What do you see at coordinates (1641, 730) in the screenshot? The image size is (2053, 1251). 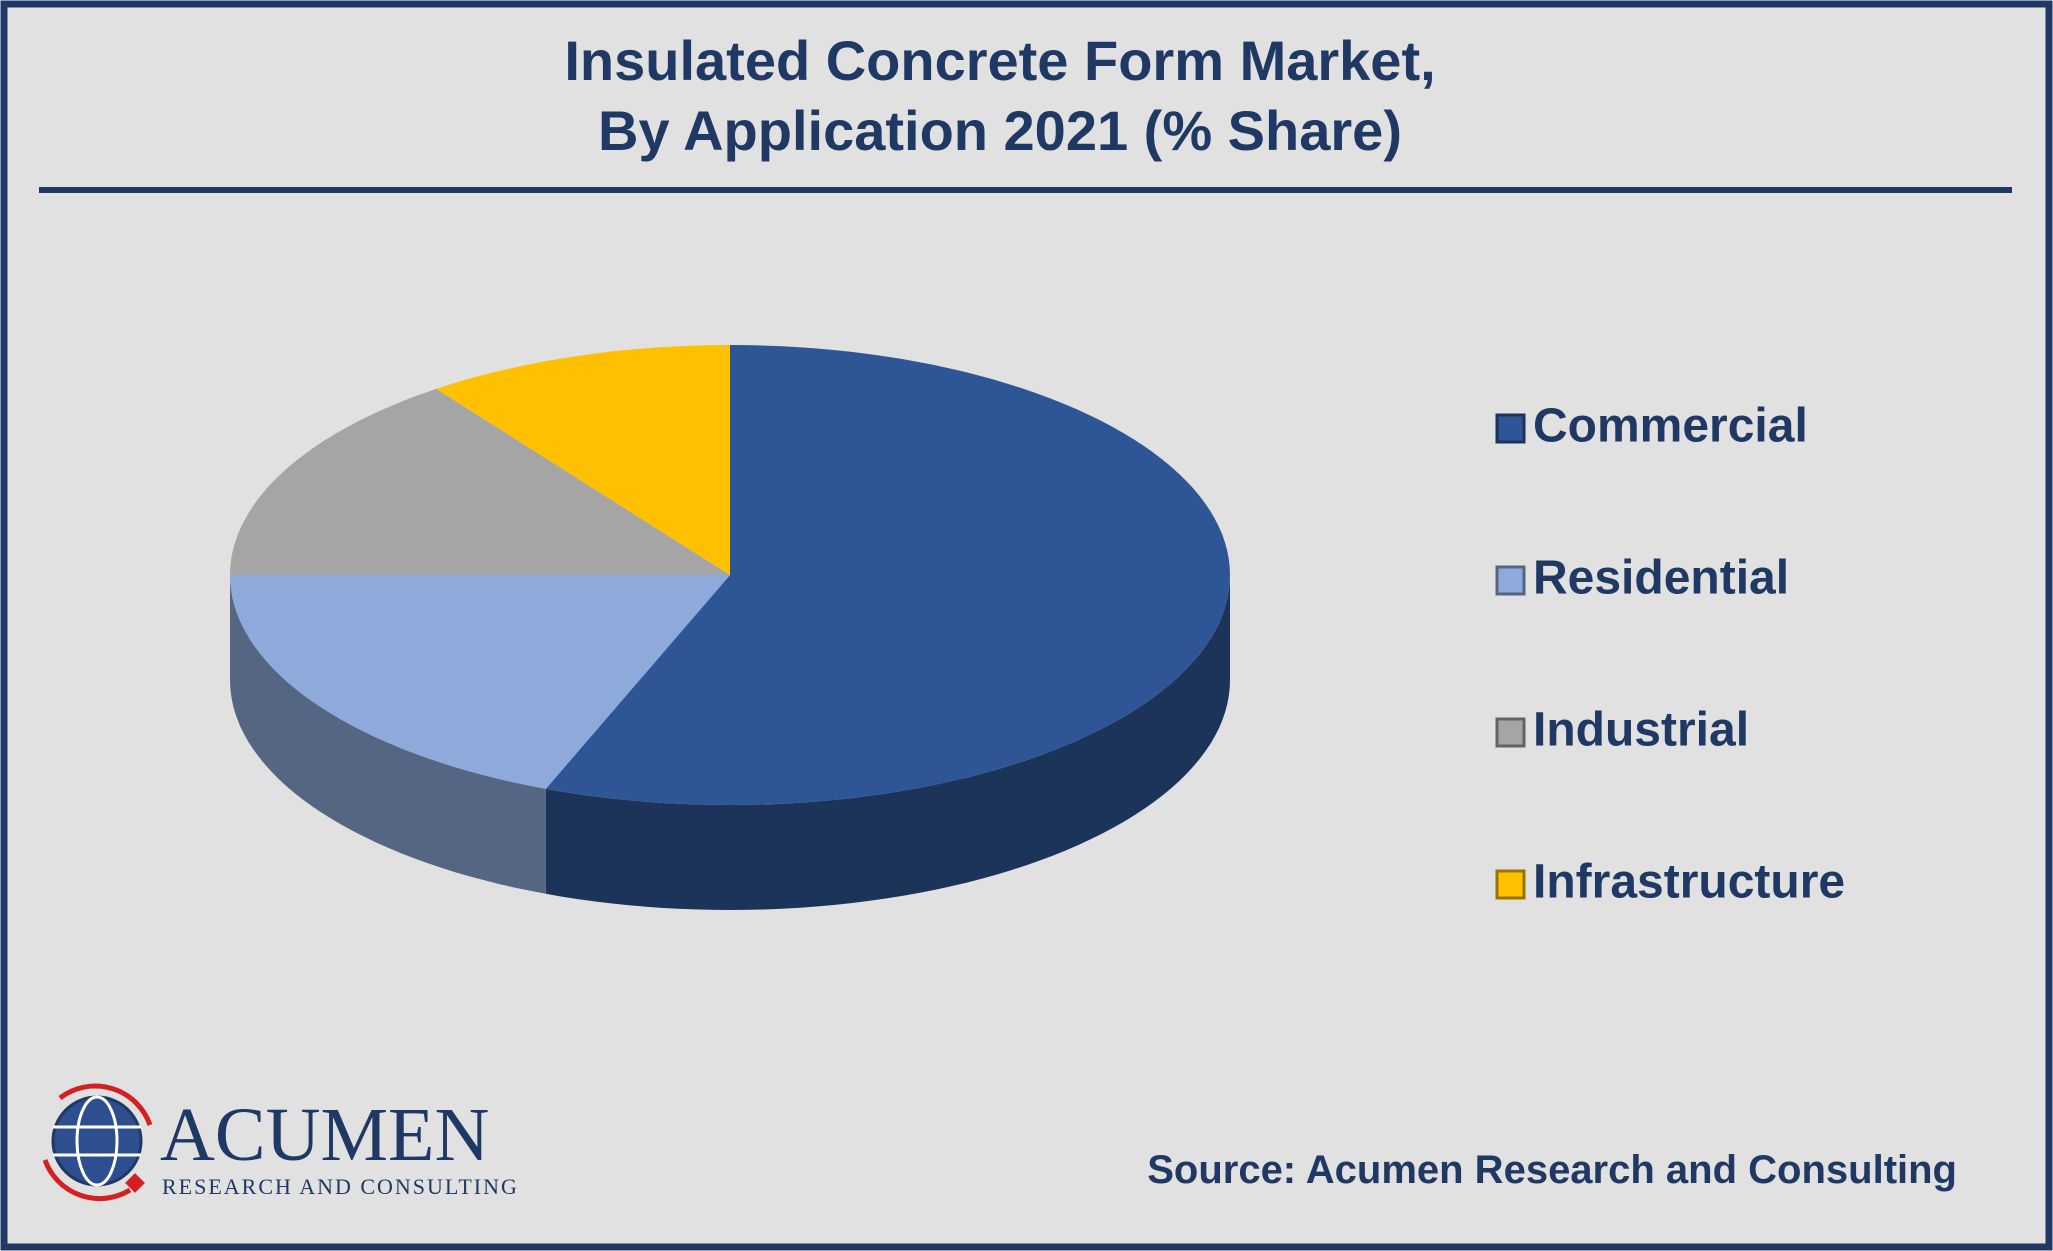 I see `legend-label: Industrial` at bounding box center [1641, 730].